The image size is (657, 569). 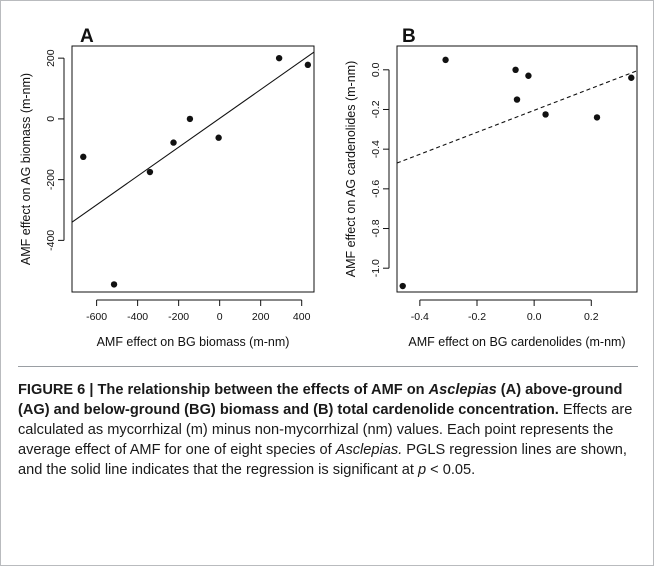 I want to click on panel-label: A, so click(x=87, y=36).